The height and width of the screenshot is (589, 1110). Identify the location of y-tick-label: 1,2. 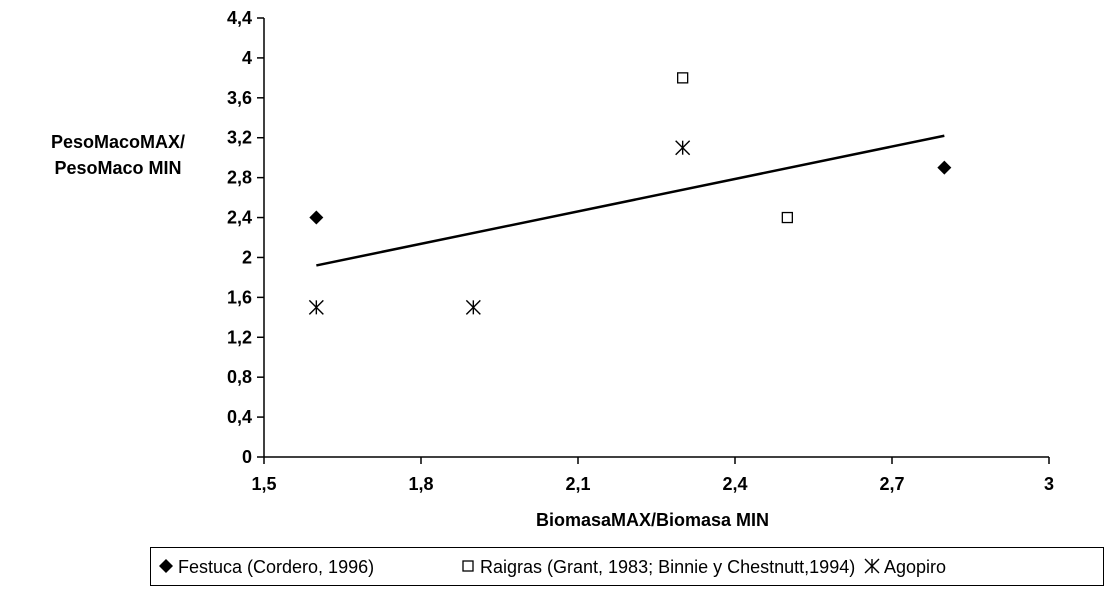
(239, 337).